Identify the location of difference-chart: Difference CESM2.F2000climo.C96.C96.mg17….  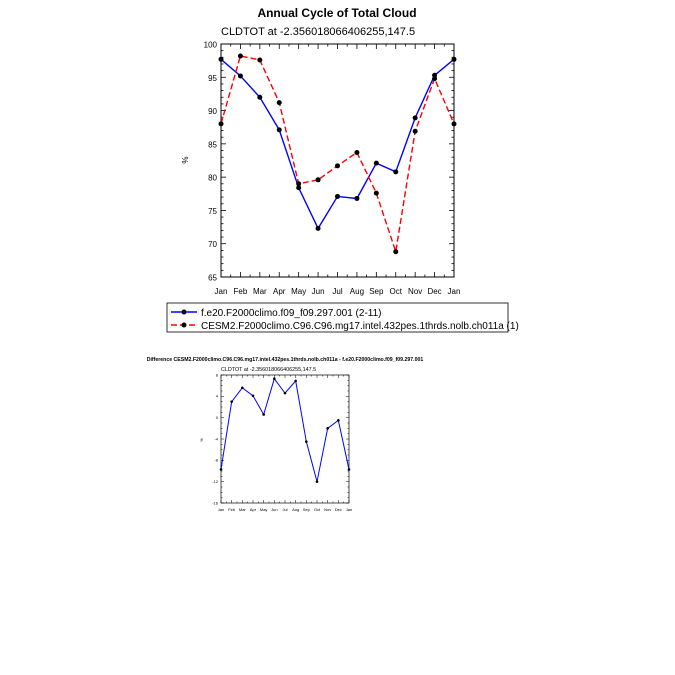
(285, 434).